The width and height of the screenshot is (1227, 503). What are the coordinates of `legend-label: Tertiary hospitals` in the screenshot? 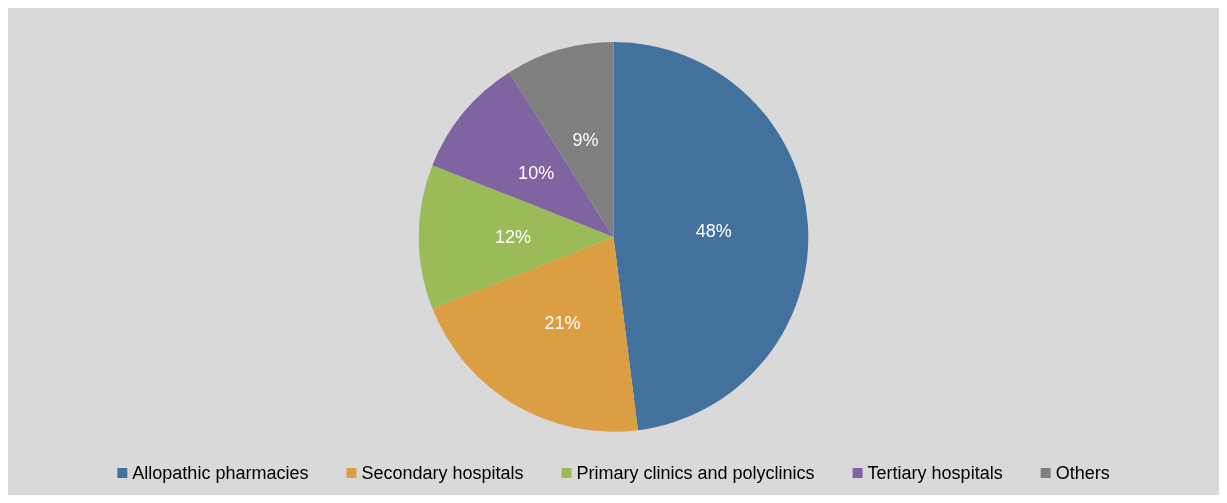 It's located at (935, 473).